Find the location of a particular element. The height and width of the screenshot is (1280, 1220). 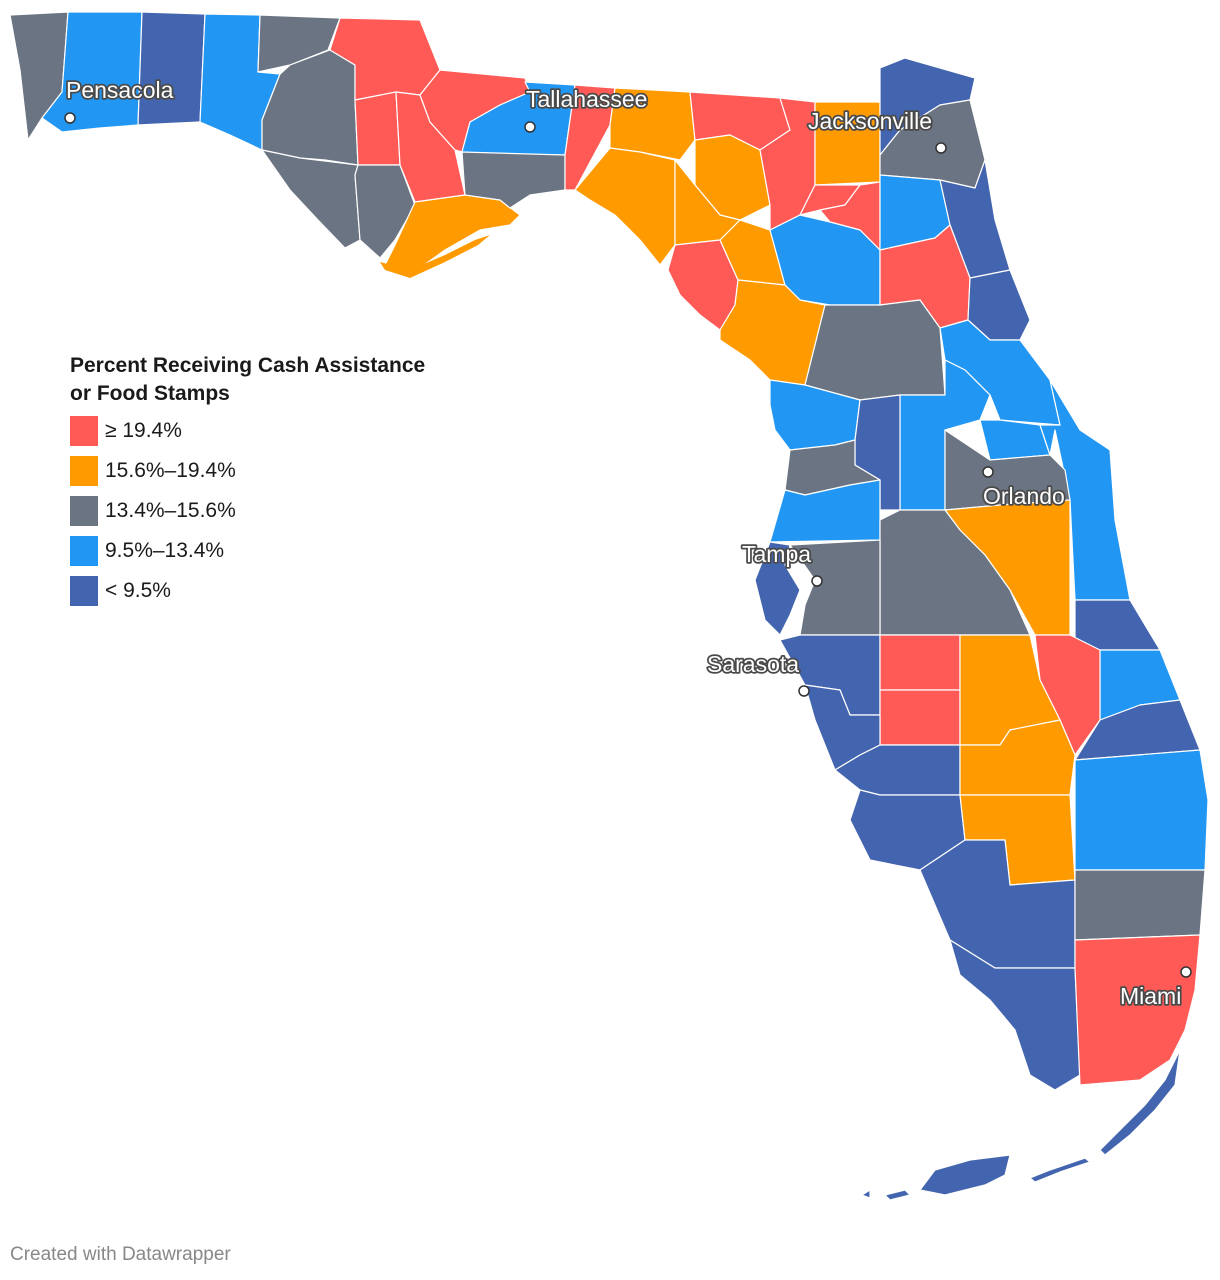

credit-footer: Created with Datawrapper is located at coordinates (120, 1254).